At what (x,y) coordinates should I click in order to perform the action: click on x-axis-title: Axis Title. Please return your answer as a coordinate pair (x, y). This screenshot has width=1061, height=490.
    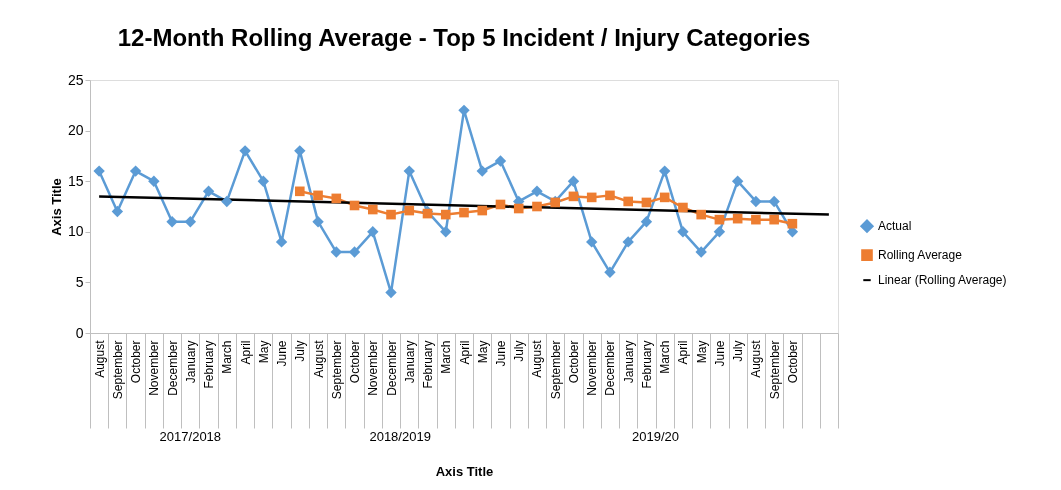
    Looking at the image, I should click on (464, 471).